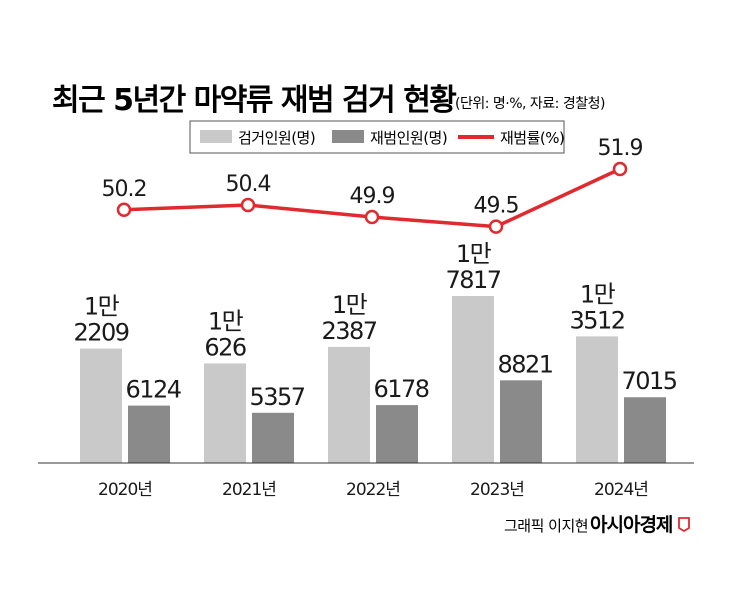  I want to click on legend-box, so click(377, 137).